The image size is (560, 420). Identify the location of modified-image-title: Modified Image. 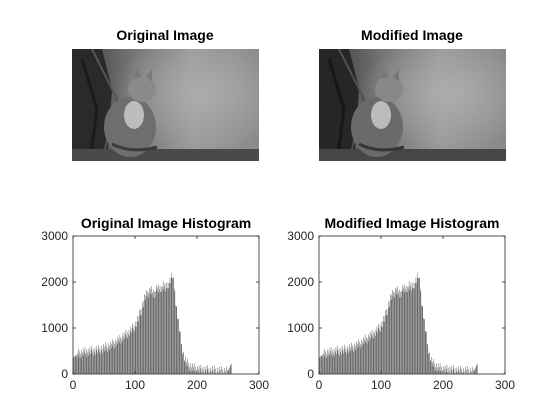
(412, 35).